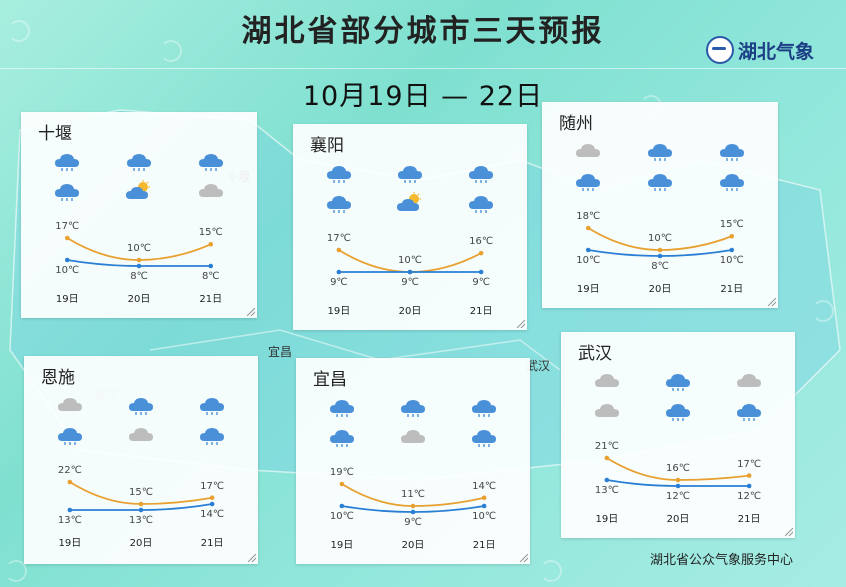  I want to click on high-temp-label: 19℃, so click(341, 472).